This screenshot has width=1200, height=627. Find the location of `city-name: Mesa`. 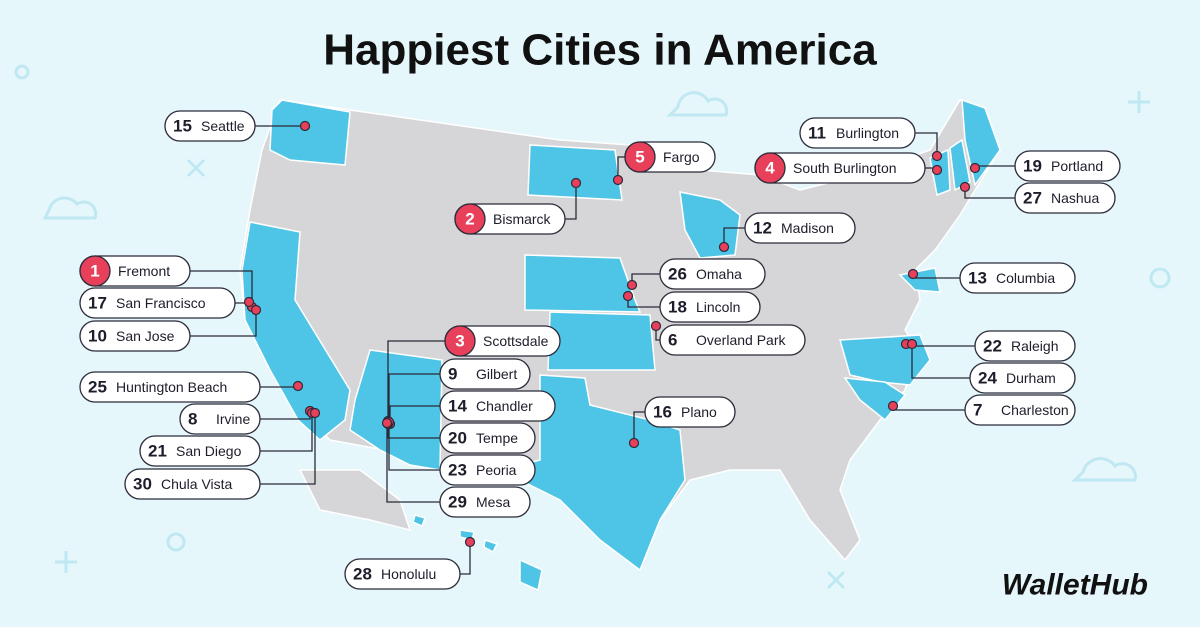

city-name: Mesa is located at coordinates (493, 502).